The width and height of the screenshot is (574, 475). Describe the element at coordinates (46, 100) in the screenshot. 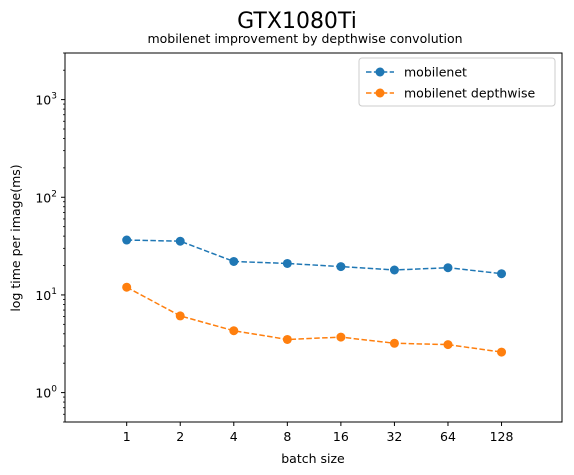

I see `y-tick-label: 10³` at that location.